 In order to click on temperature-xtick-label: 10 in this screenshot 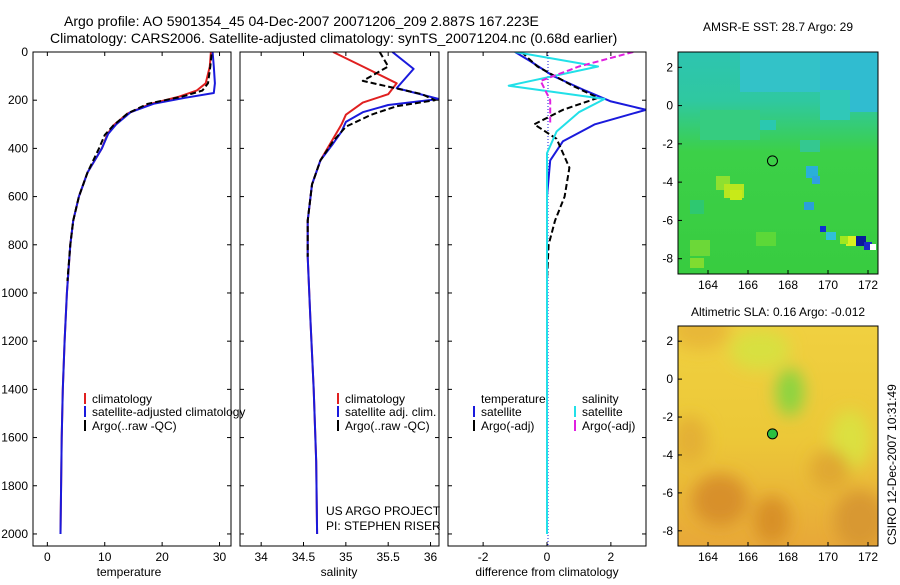, I will do `click(105, 557)`.